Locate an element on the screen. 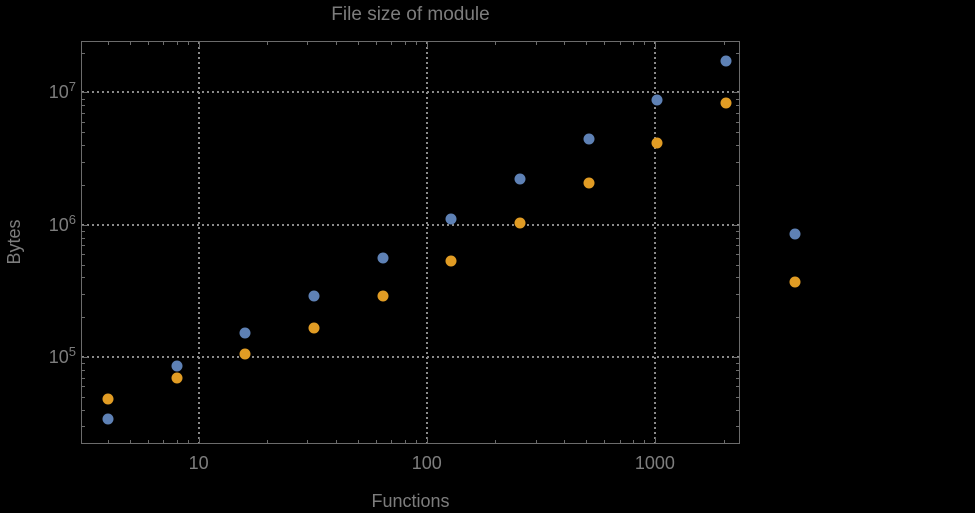 This screenshot has height=513, width=975. series-blue-point-x16 is located at coordinates (245, 333).